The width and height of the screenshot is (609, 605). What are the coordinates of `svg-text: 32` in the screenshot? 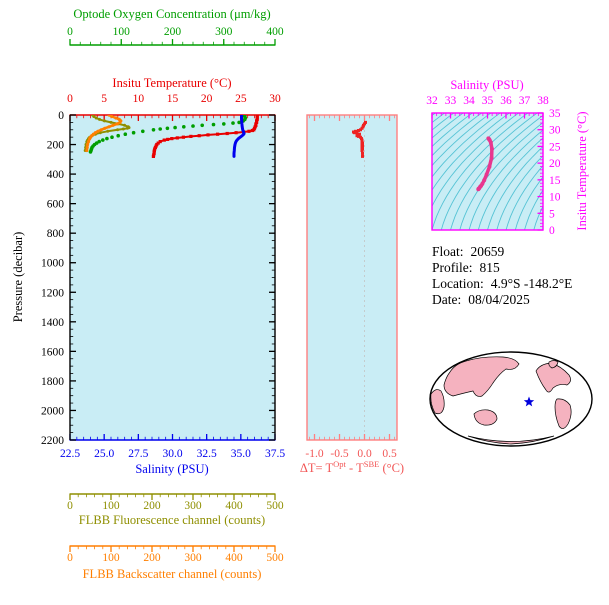 It's located at (432, 101).